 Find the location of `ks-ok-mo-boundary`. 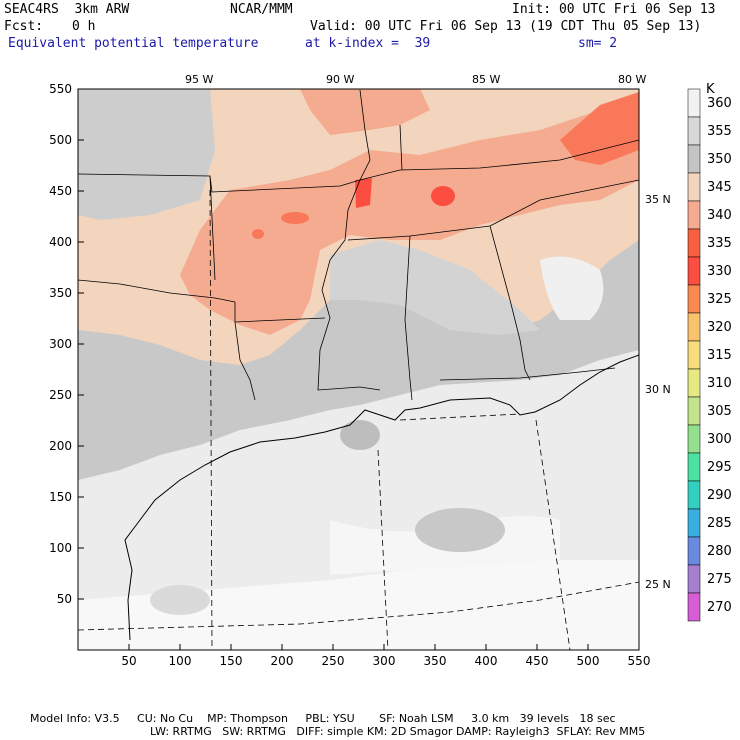

ks-ok-mo-boundary is located at coordinates (219, 183).